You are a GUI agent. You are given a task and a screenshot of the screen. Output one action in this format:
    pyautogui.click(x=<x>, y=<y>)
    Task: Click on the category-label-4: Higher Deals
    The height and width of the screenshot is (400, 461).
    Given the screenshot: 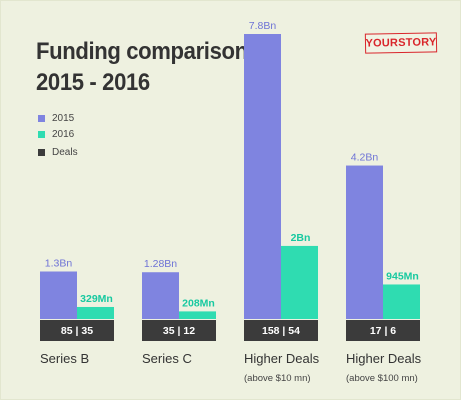 What is the action you would take?
    pyautogui.click(x=384, y=358)
    